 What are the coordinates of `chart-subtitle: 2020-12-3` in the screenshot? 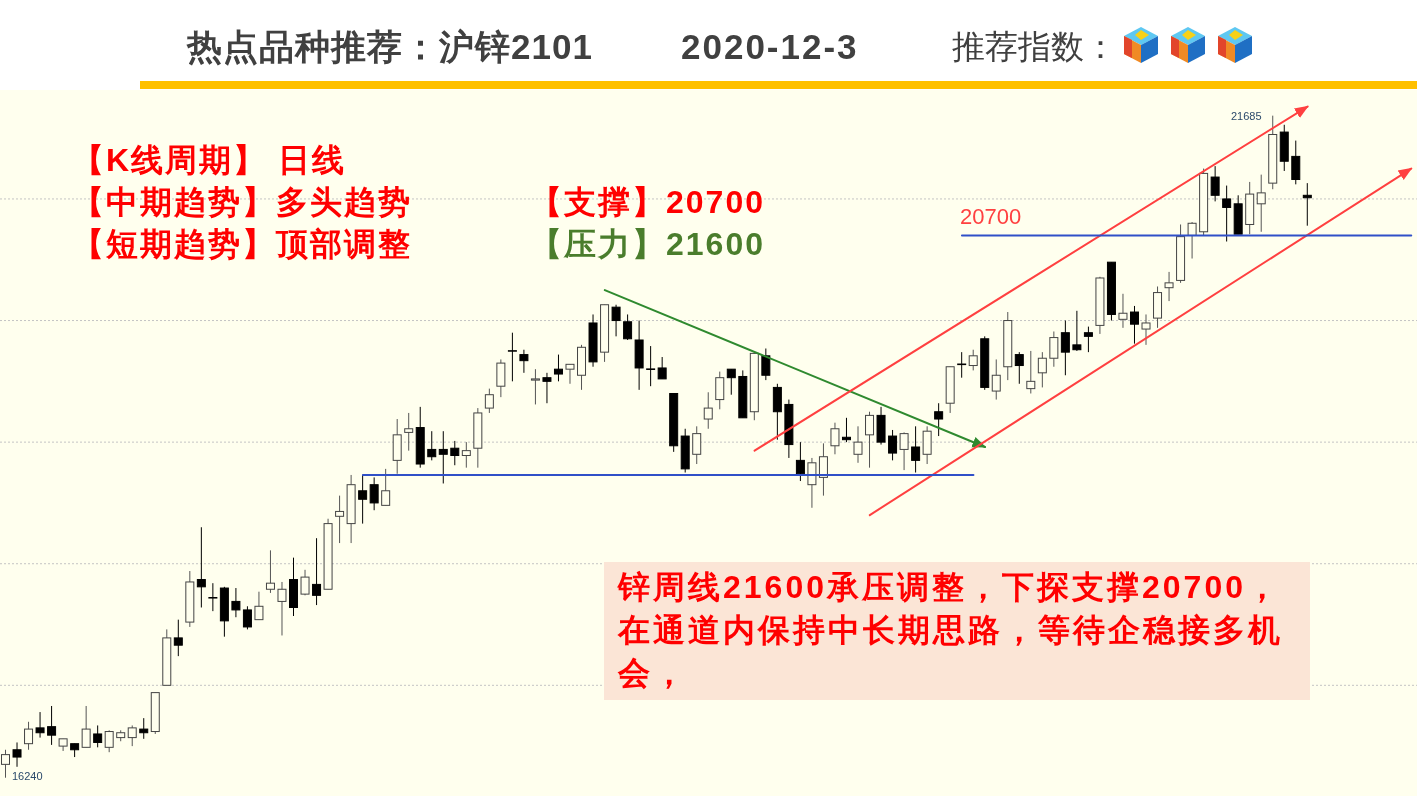 It's located at (770, 47).